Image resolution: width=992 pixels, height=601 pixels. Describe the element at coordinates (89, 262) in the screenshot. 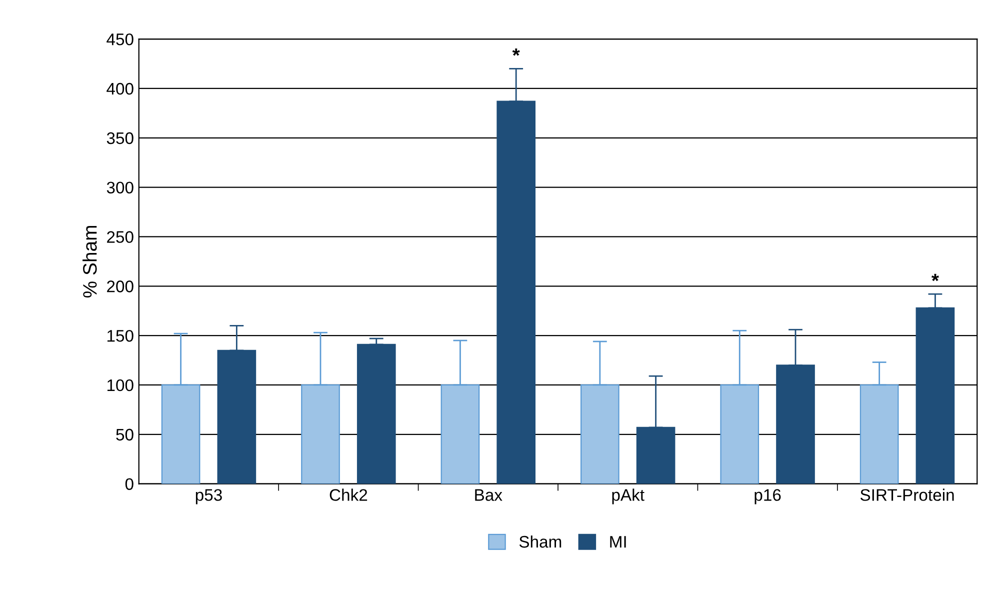

I see `y-axis-title: % Sham` at that location.